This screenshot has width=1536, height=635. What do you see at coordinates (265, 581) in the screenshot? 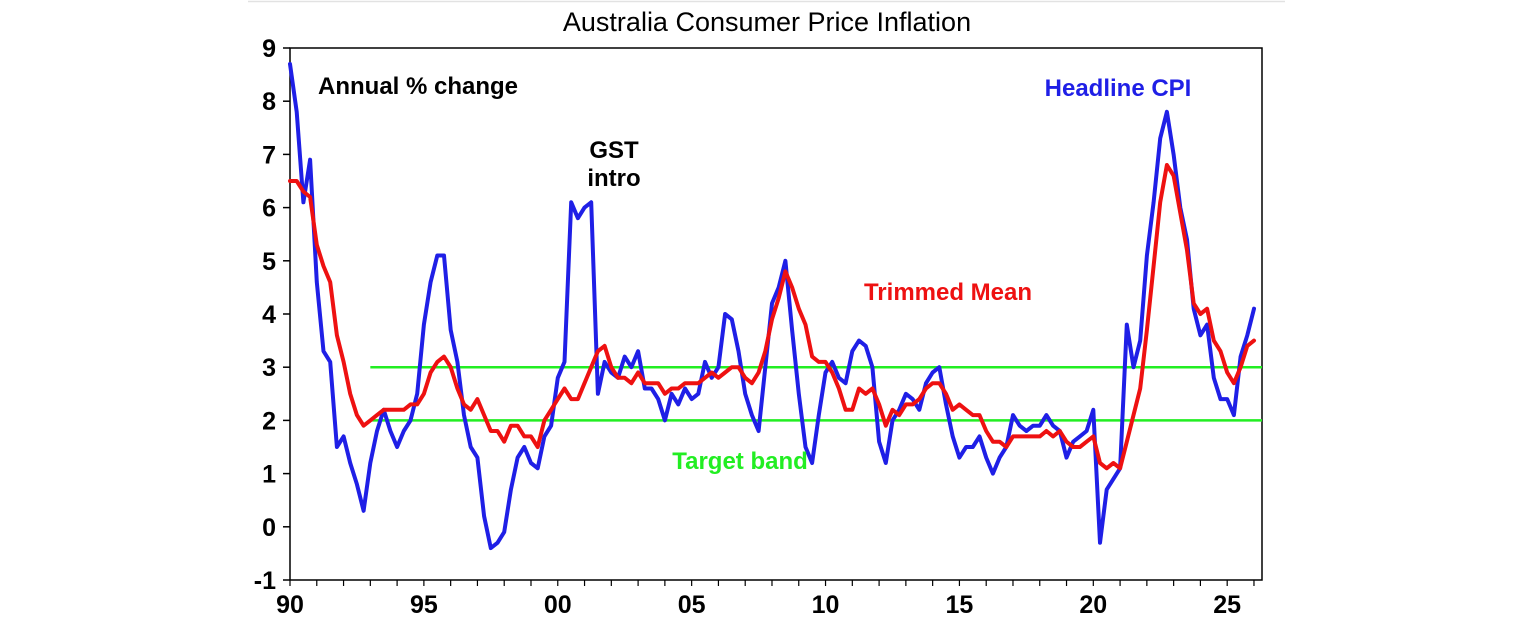
I see `y-tick-label: -1` at bounding box center [265, 581].